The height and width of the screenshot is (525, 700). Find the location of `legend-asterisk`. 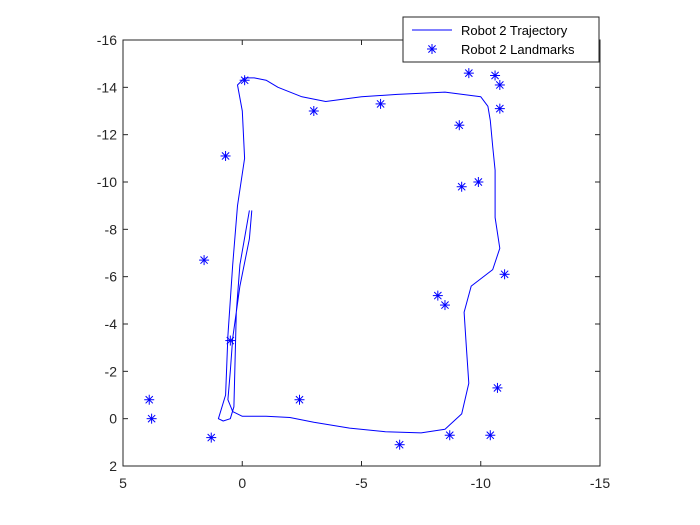

legend-asterisk is located at coordinates (432, 49).